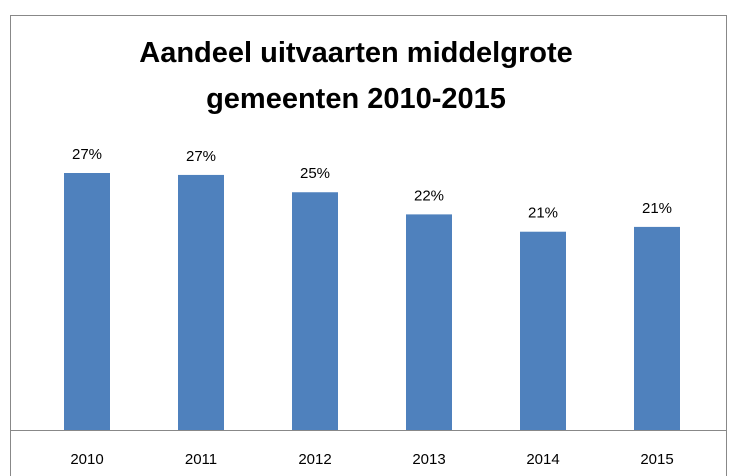 The width and height of the screenshot is (731, 476). What do you see at coordinates (315, 173) in the screenshot?
I see `data-label: 25%` at bounding box center [315, 173].